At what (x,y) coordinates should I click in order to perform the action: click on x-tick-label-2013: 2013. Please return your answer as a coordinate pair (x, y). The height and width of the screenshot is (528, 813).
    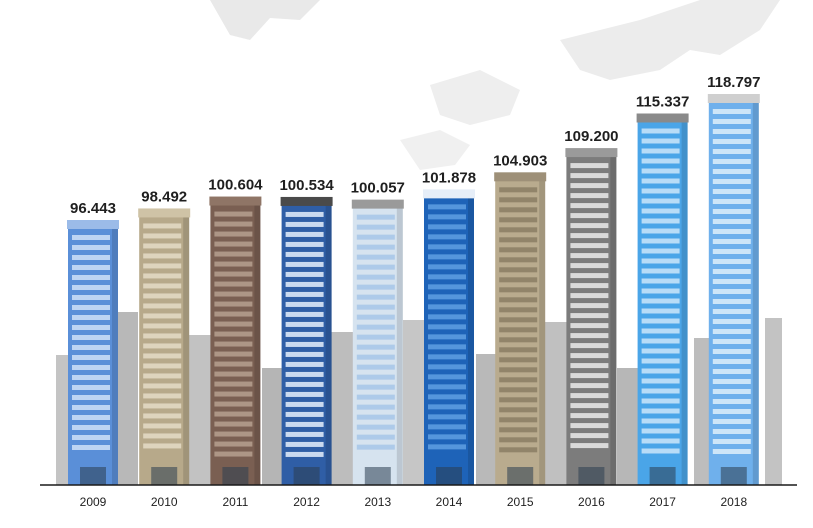
    Looking at the image, I should click on (377, 502).